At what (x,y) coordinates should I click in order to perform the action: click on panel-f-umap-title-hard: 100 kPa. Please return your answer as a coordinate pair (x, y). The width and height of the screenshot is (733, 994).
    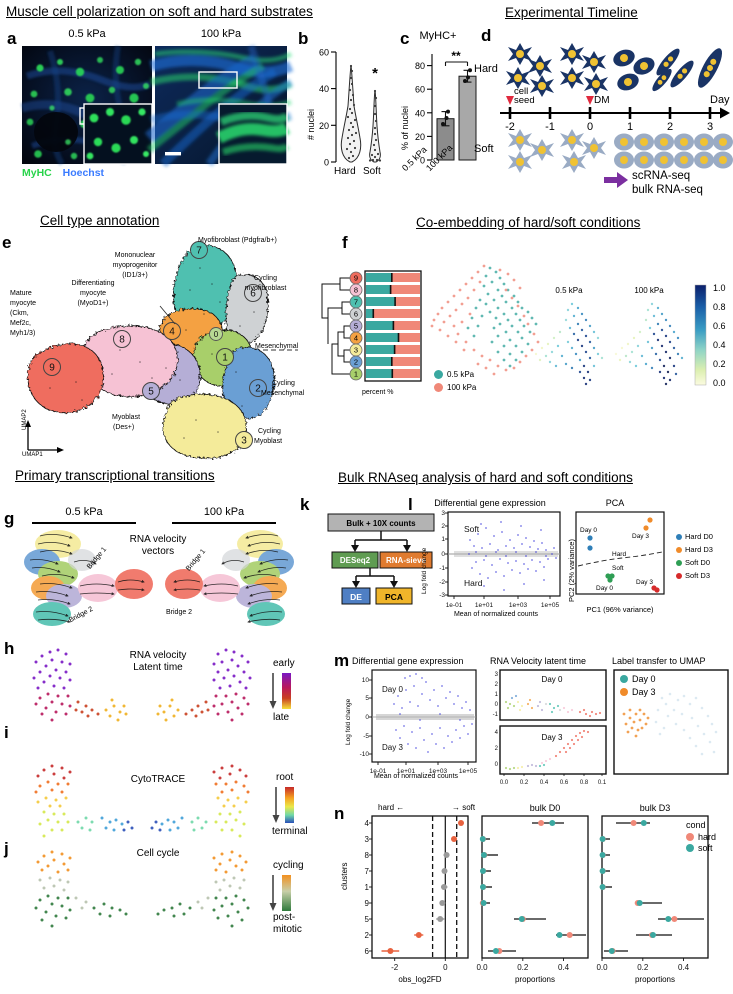
    Looking at the image, I should click on (649, 290).